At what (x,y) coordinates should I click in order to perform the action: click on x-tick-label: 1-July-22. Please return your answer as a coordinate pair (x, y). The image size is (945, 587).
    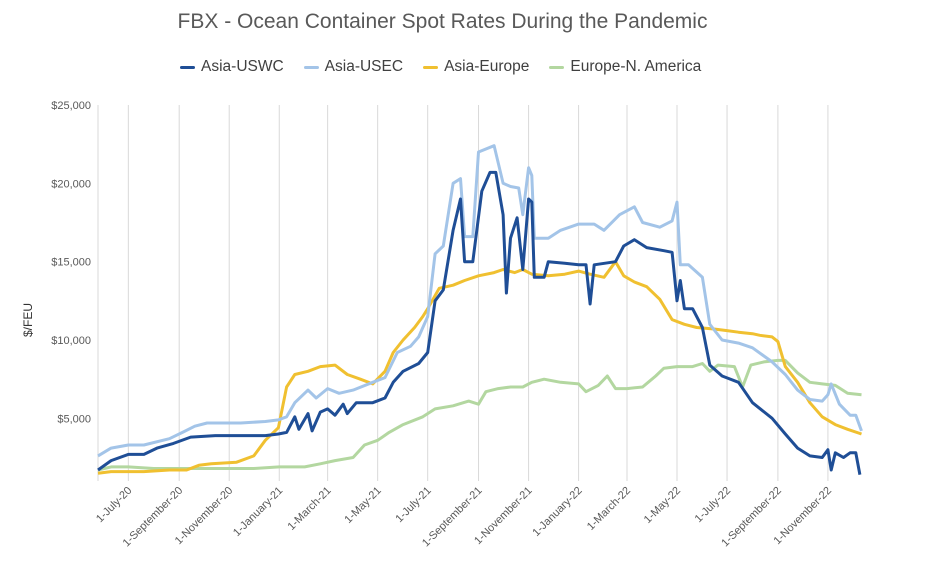
    Looking at the image, I should click on (713, 505).